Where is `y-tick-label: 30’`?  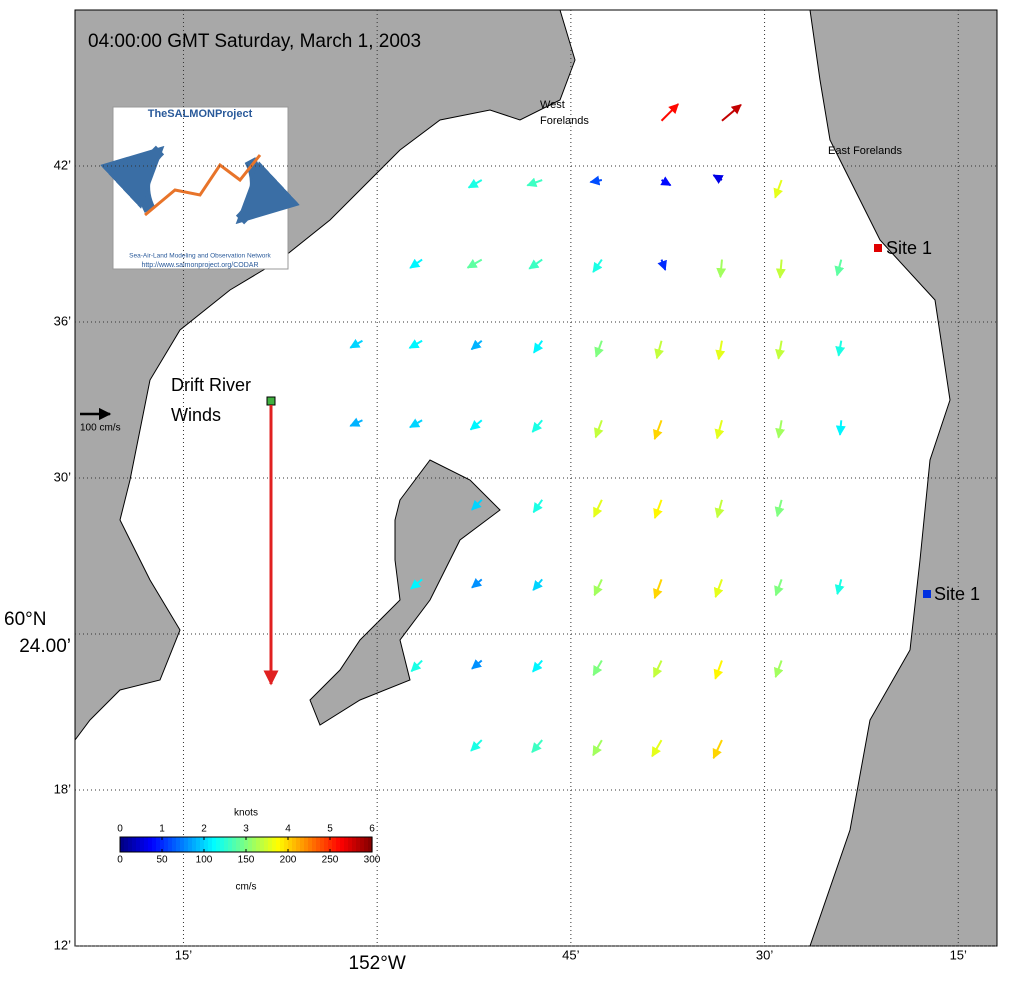
y-tick-label: 30’ is located at coordinates (62, 476).